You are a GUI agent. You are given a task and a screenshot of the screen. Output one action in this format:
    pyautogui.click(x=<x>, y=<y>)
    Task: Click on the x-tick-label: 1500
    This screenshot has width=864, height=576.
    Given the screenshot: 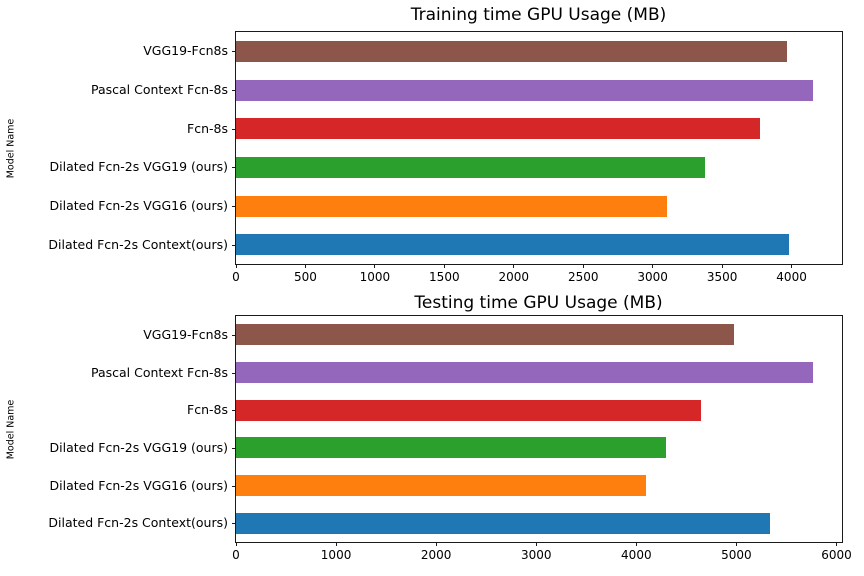 What is the action you would take?
    pyautogui.click(x=444, y=277)
    